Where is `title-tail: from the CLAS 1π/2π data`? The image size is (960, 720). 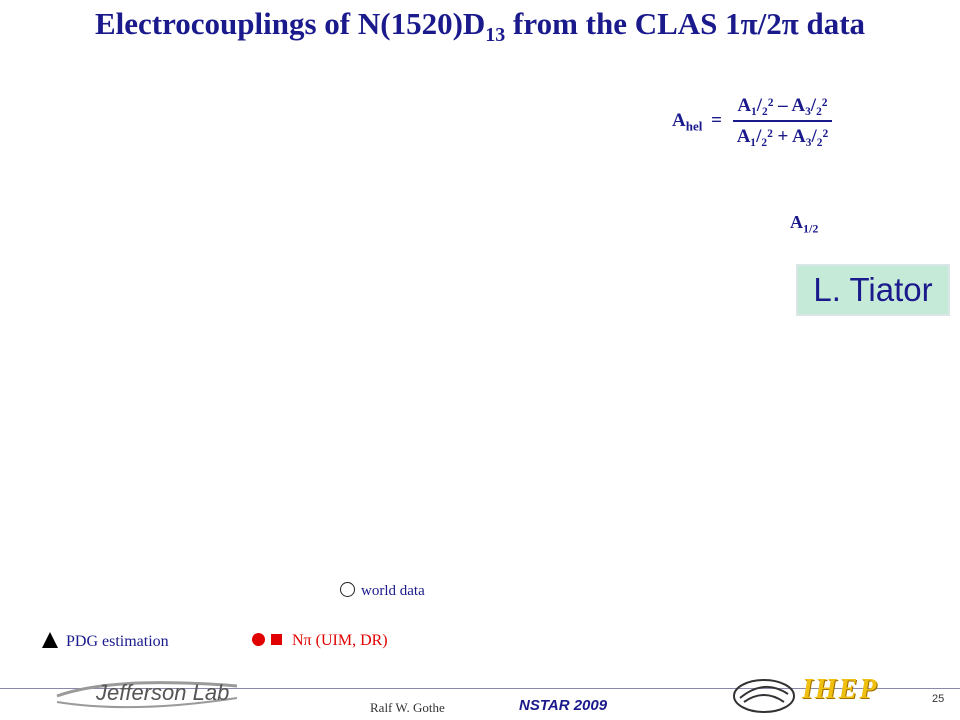 title-tail: from the CLAS 1π/2π data is located at coordinates (685, 23).